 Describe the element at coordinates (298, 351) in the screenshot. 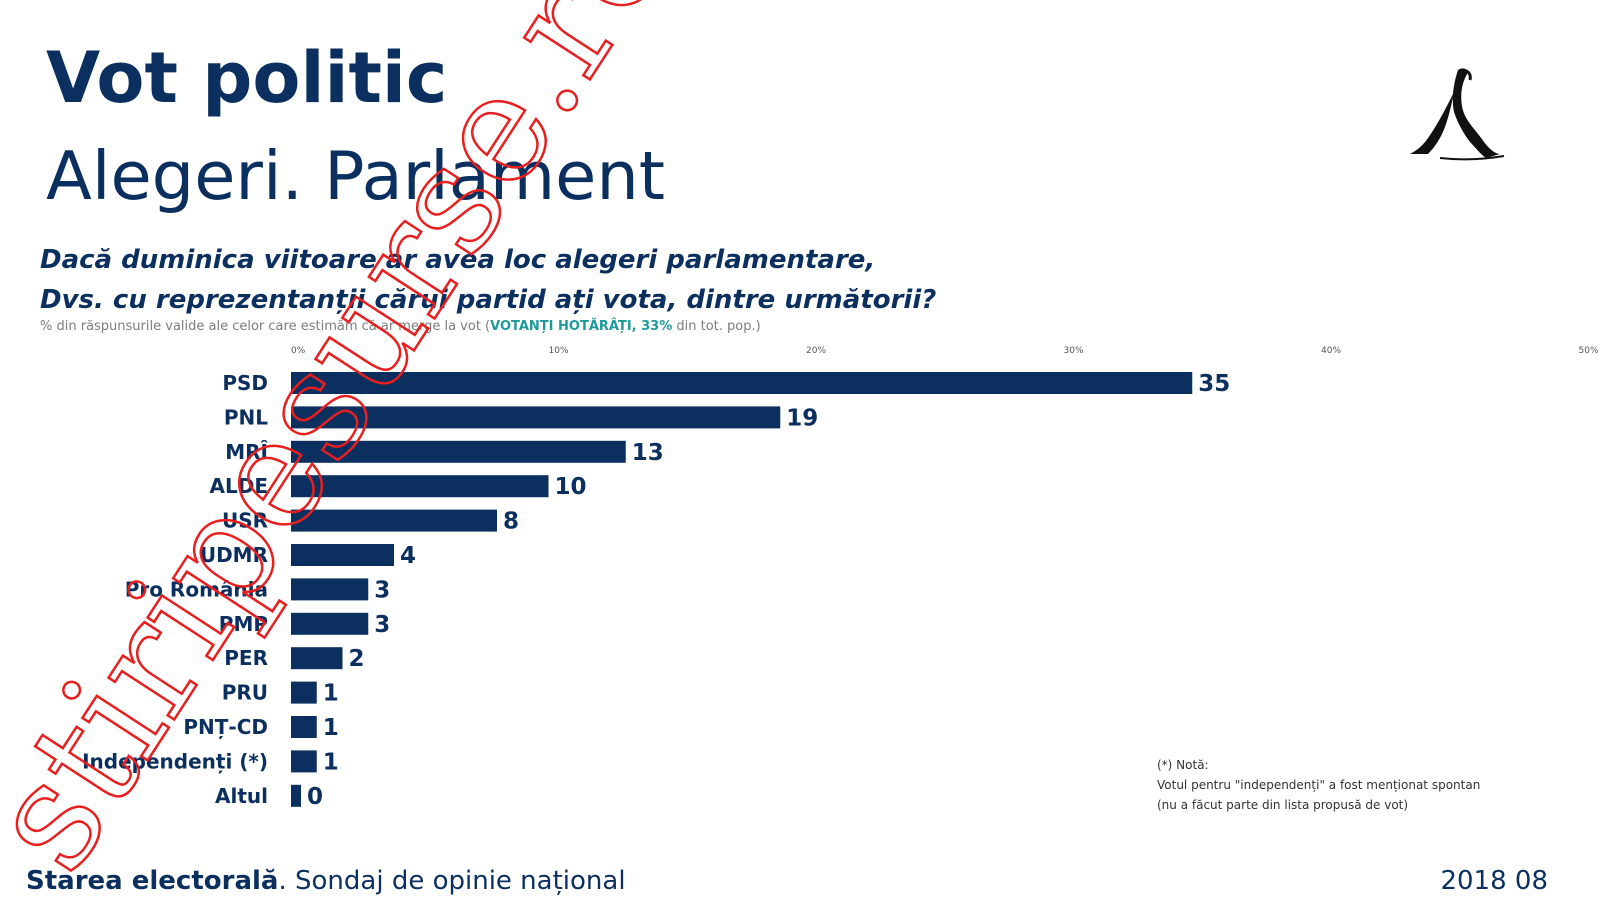

I see `x-tick-label: 0%` at that location.